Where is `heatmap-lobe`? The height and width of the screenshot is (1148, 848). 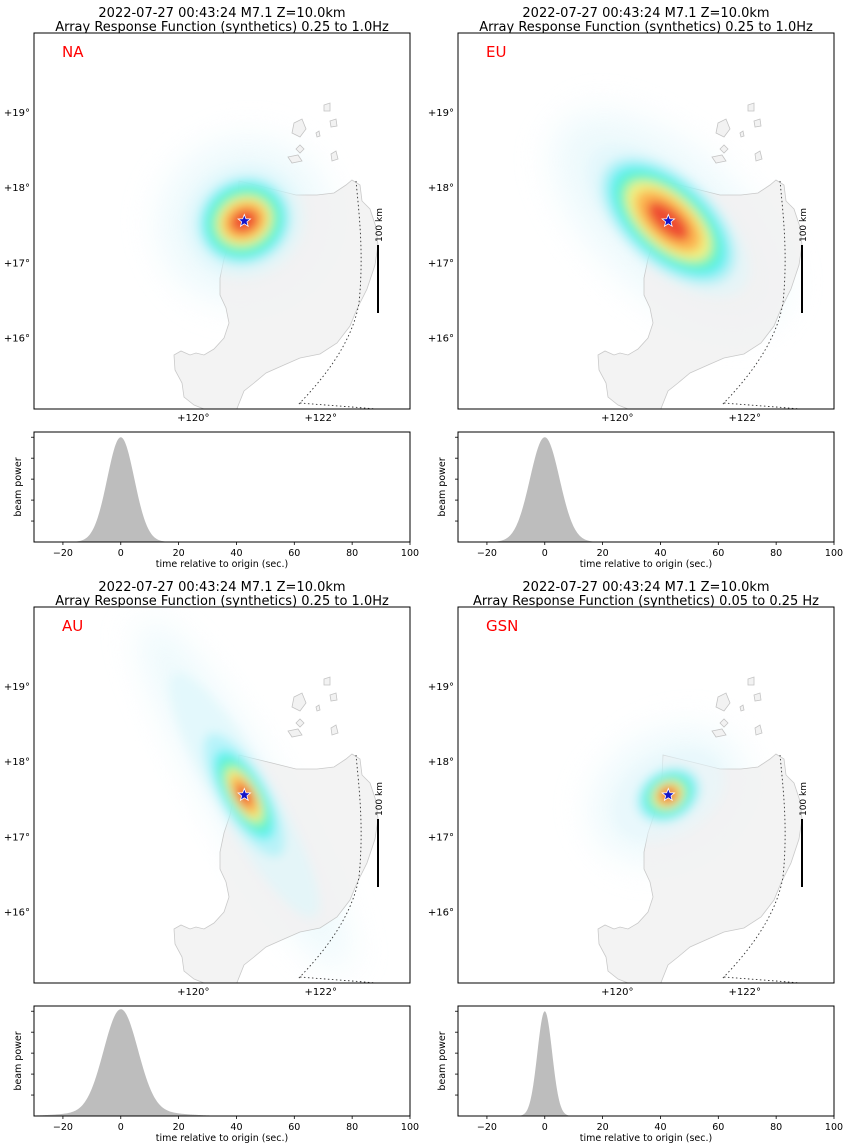 heatmap-lobe is located at coordinates (668, 795).